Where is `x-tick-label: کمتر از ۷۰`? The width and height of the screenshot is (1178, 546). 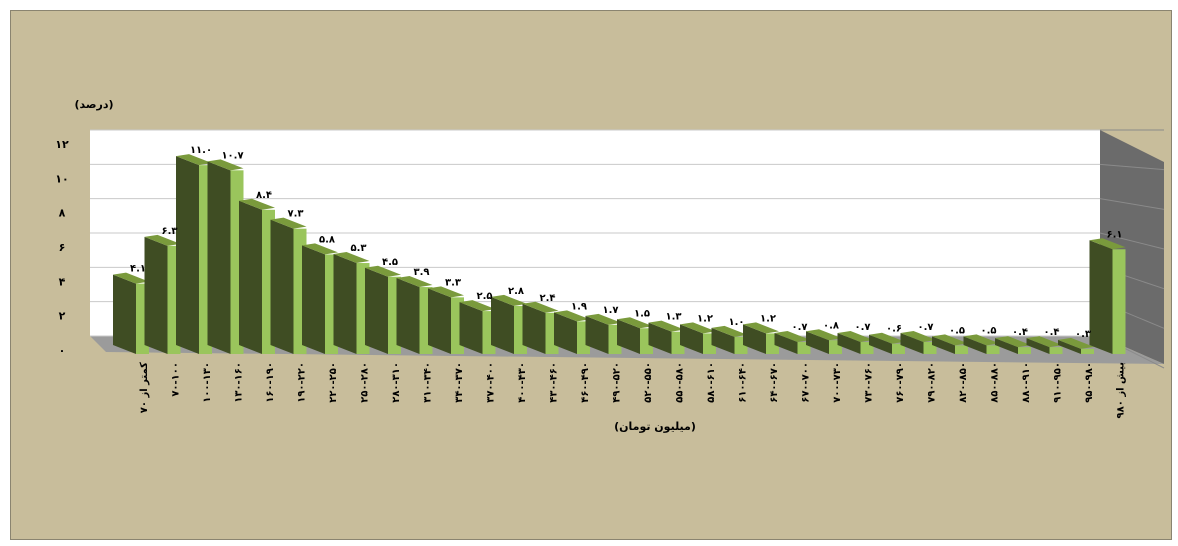
x-tick-label: کمتر از ۷۰ is located at coordinates (144, 387).